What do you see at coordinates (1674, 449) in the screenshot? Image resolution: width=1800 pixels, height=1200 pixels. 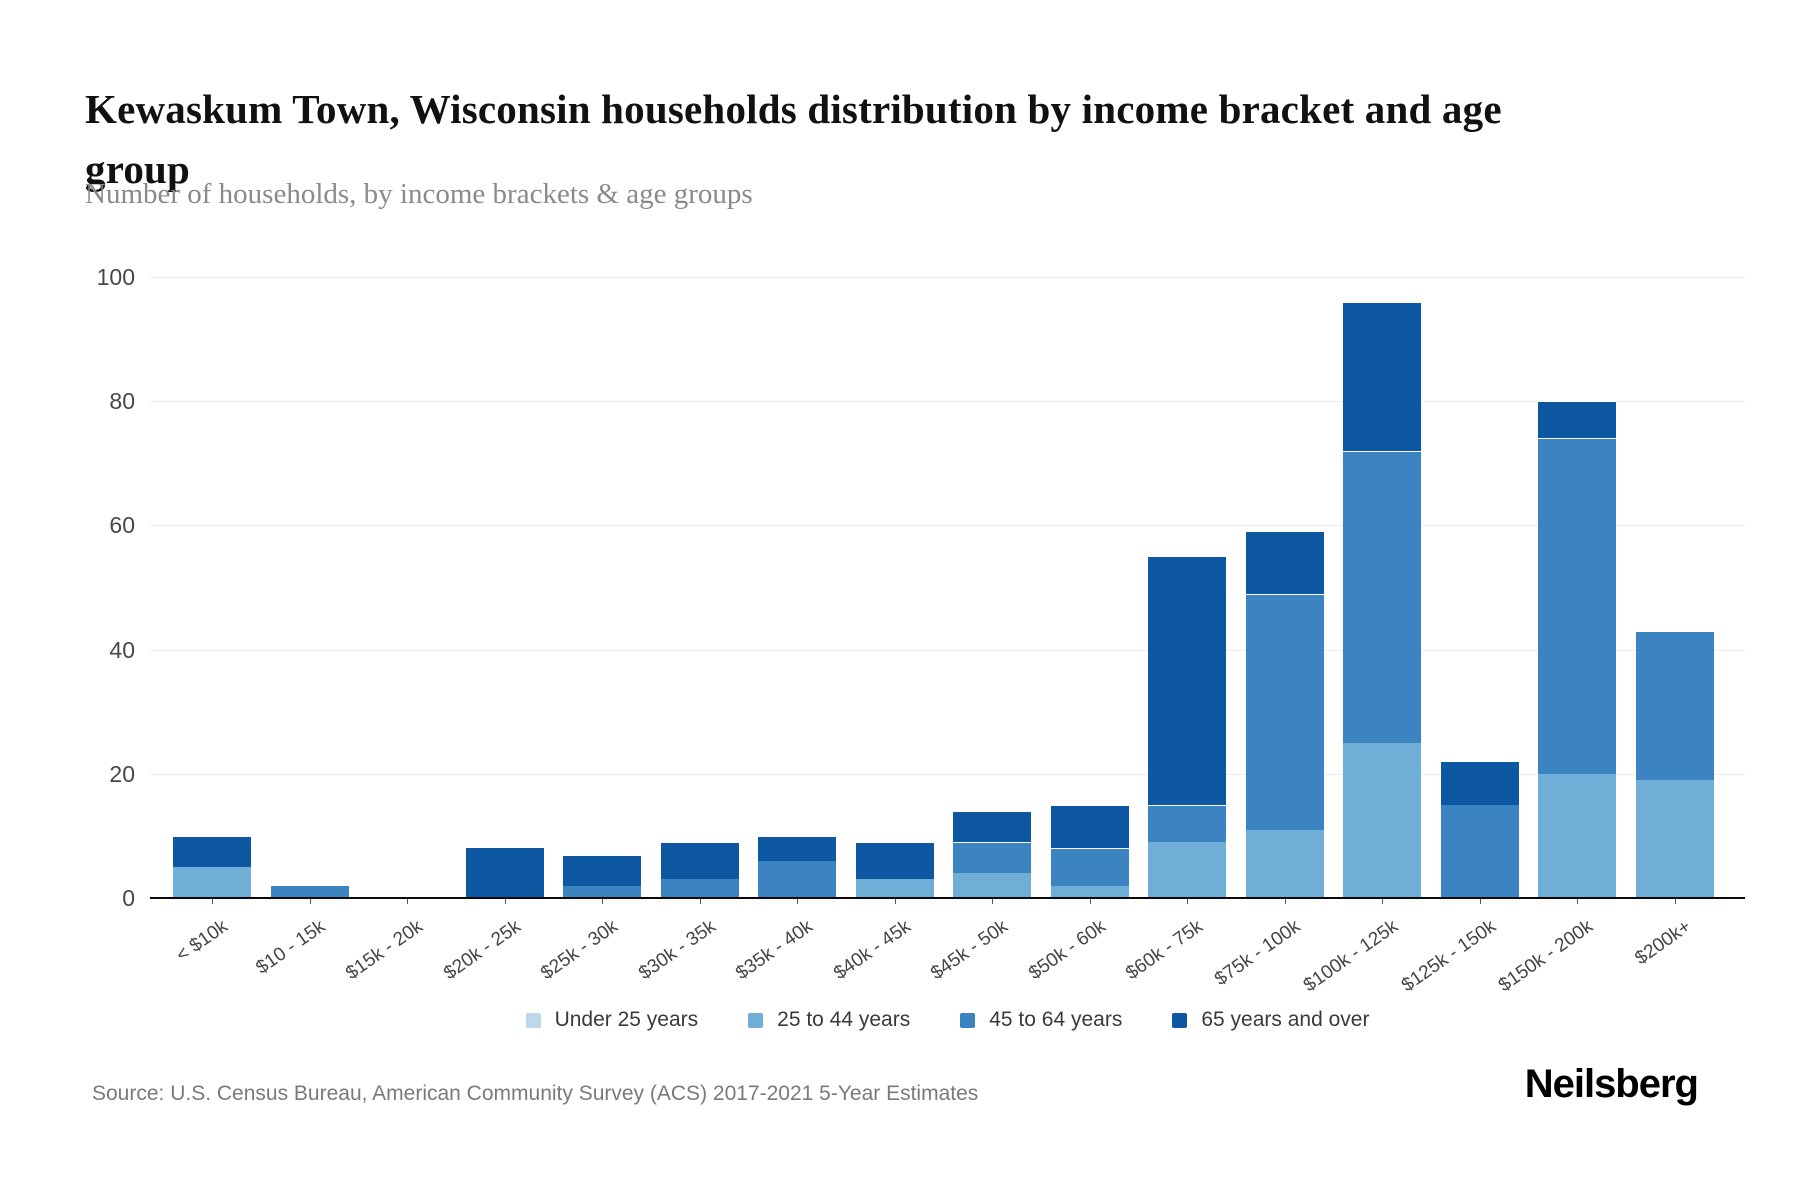 I see `bar-200k` at bounding box center [1674, 449].